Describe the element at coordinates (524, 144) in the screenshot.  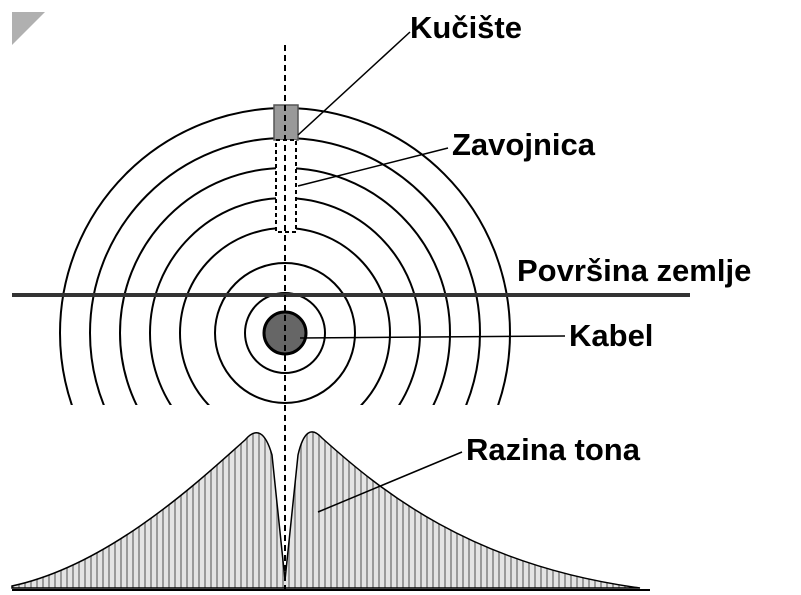
I see `coil-label: Zavojnica` at that location.